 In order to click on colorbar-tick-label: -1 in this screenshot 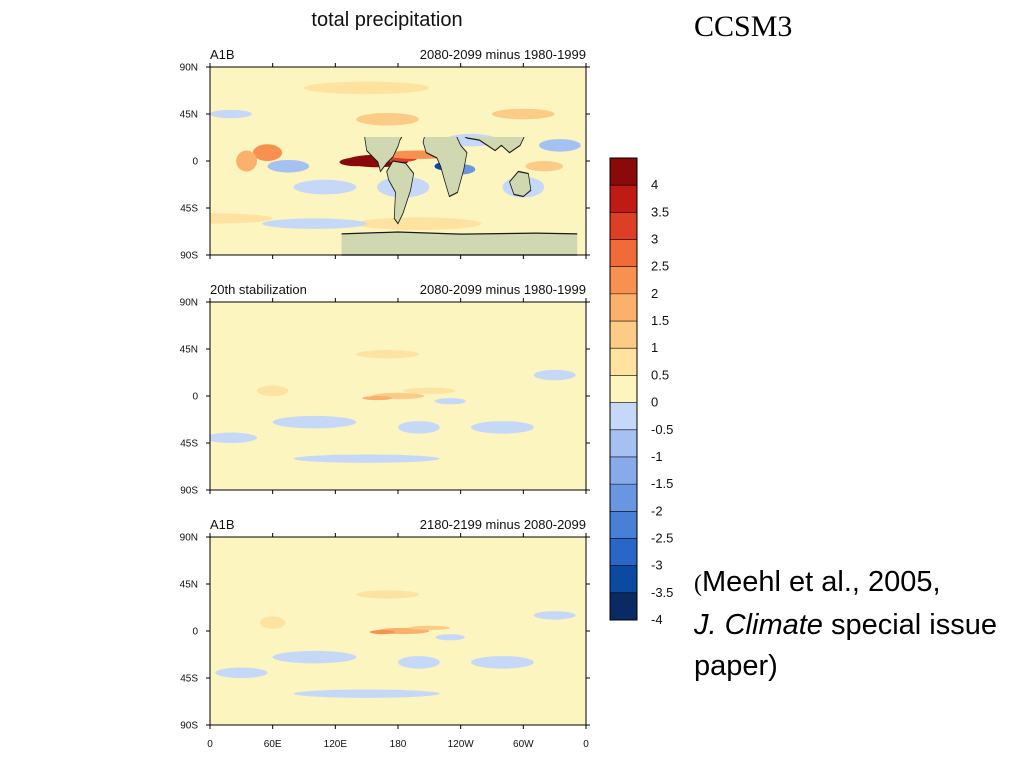, I will do `click(657, 456)`.